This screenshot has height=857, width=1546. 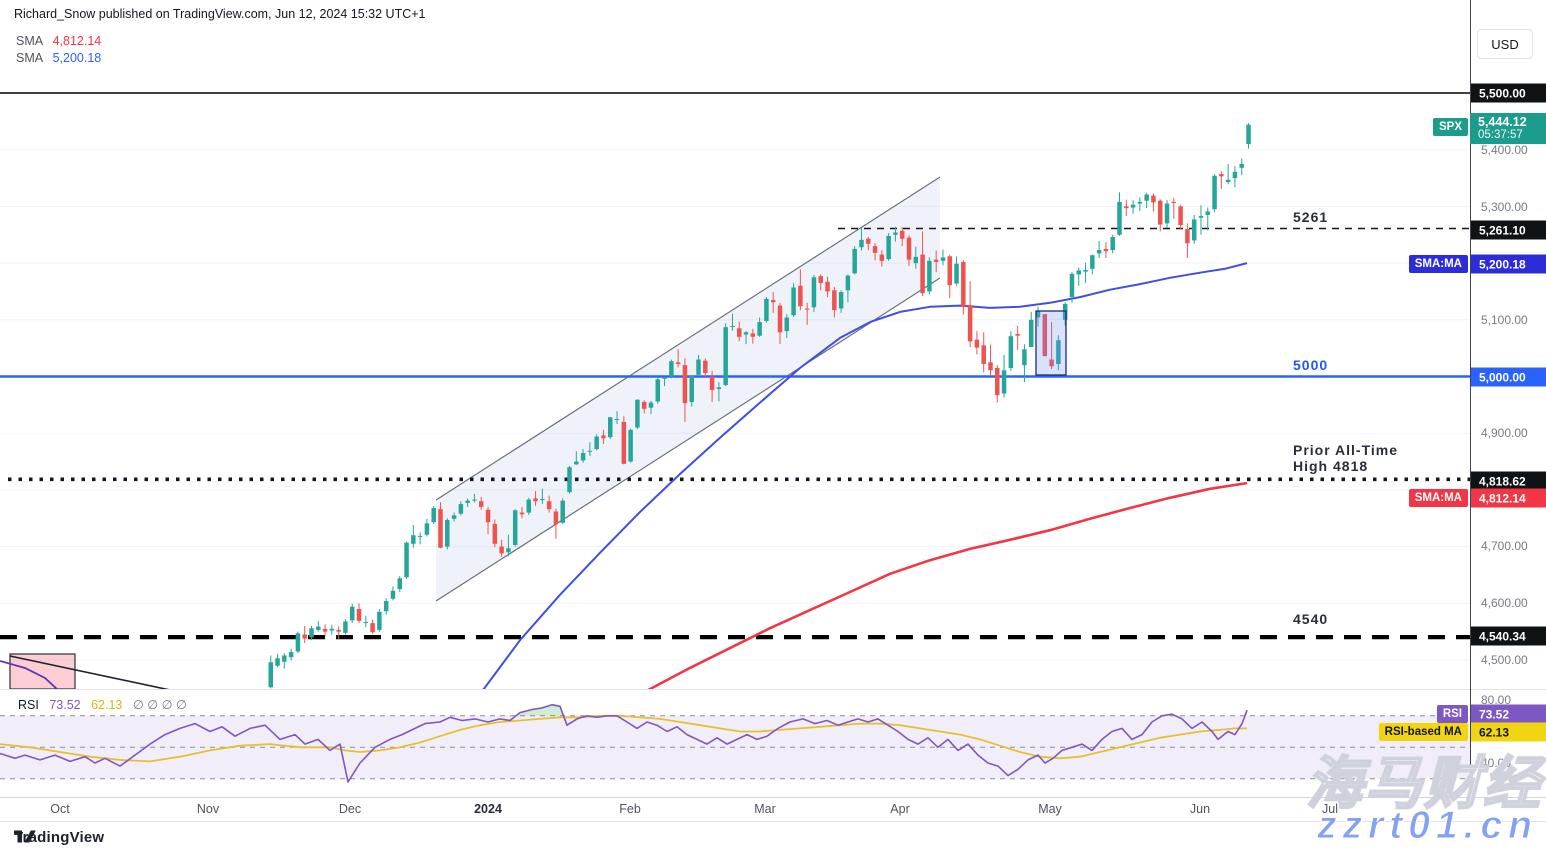 What do you see at coordinates (77, 41) in the screenshot?
I see `sma-200-value: 4,812.14` at bounding box center [77, 41].